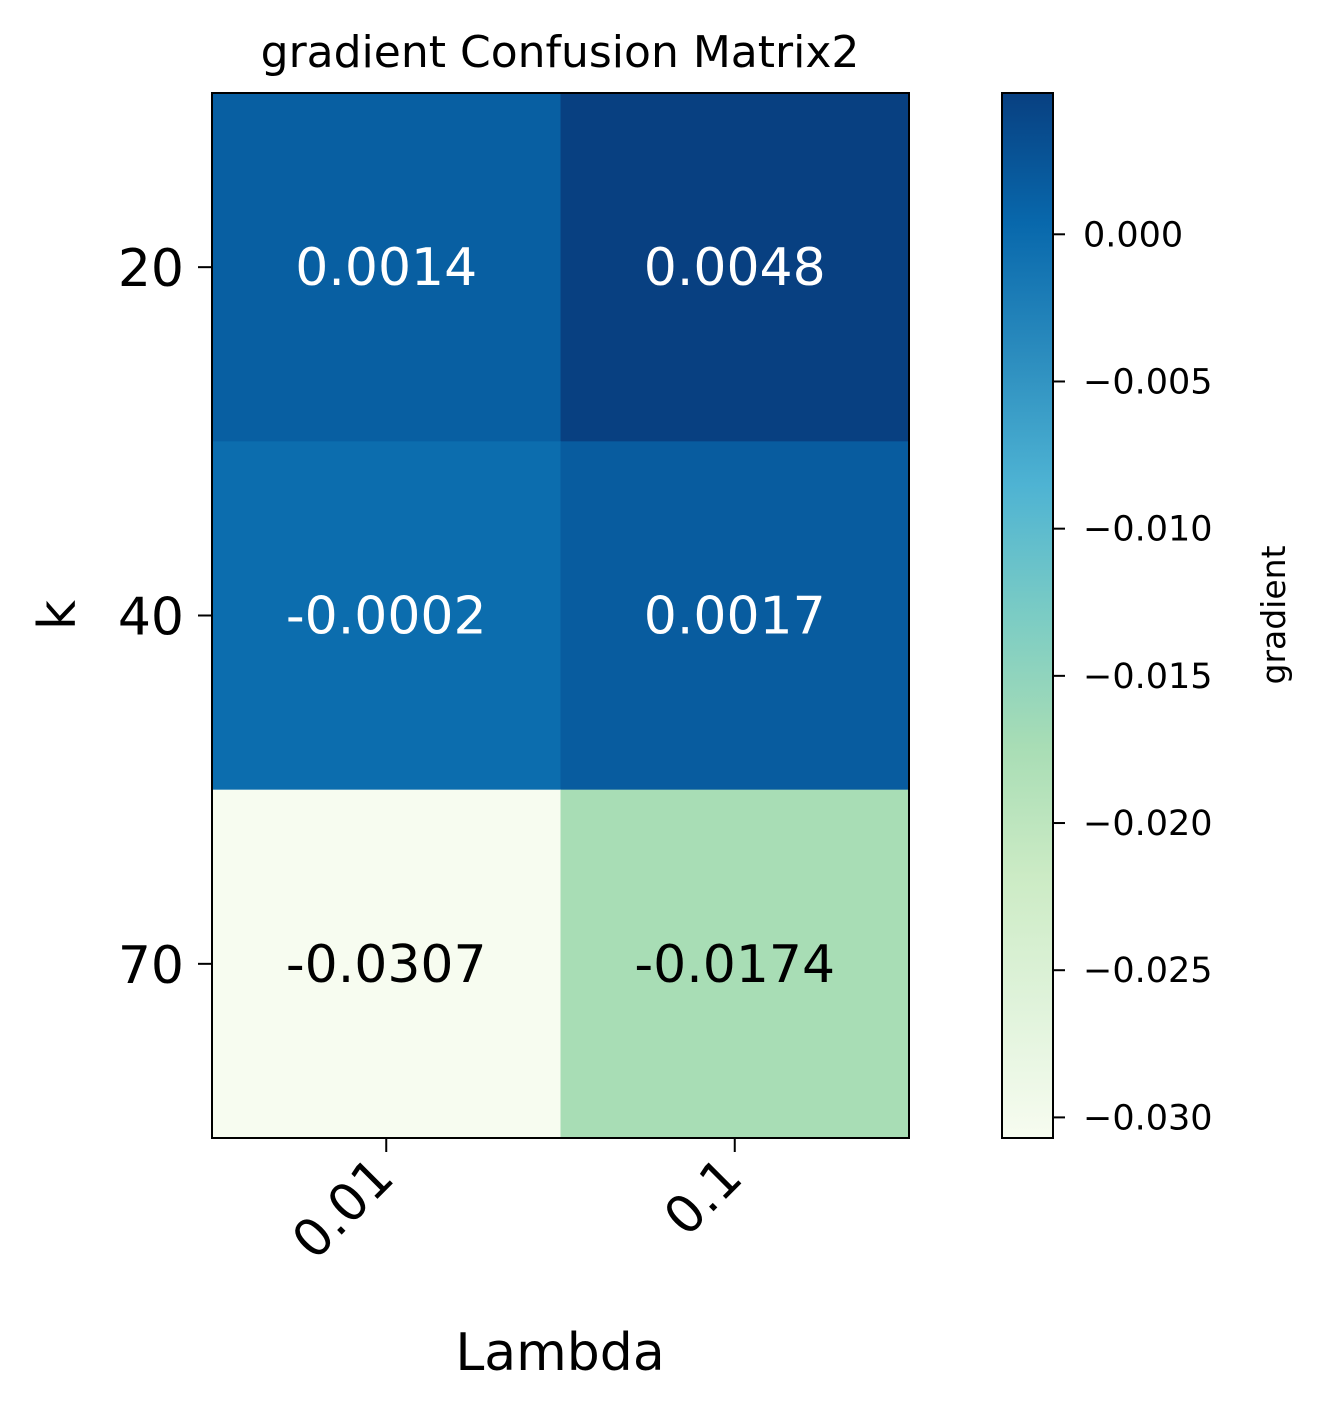  I want to click on cell-value-label: -0.0174, so click(734, 965).